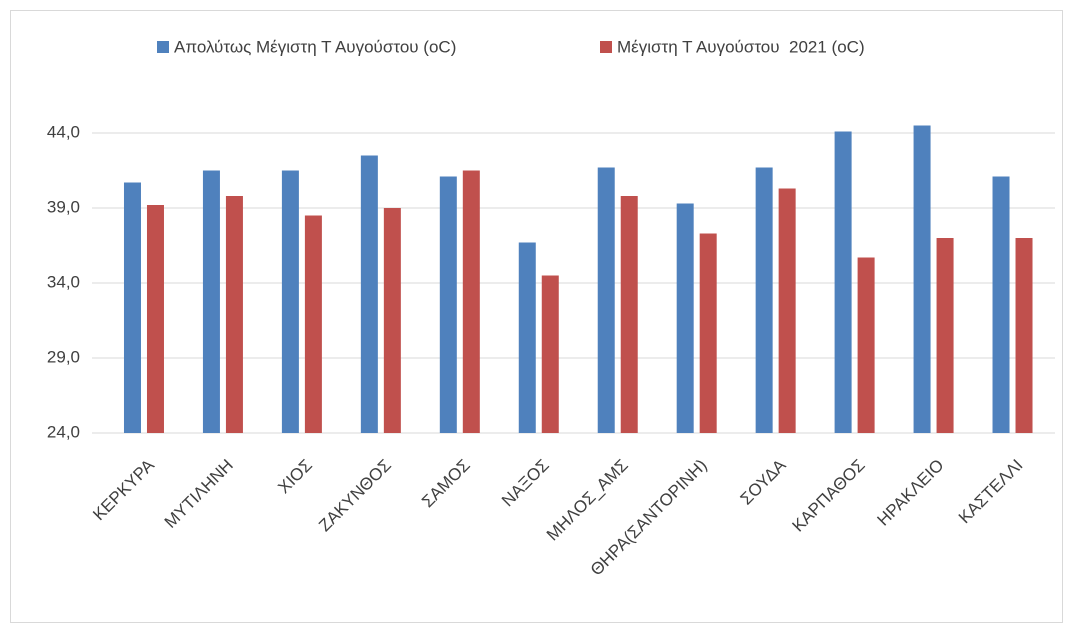  What do you see at coordinates (63, 431) in the screenshot?
I see `y-tick-label: 24,0` at bounding box center [63, 431].